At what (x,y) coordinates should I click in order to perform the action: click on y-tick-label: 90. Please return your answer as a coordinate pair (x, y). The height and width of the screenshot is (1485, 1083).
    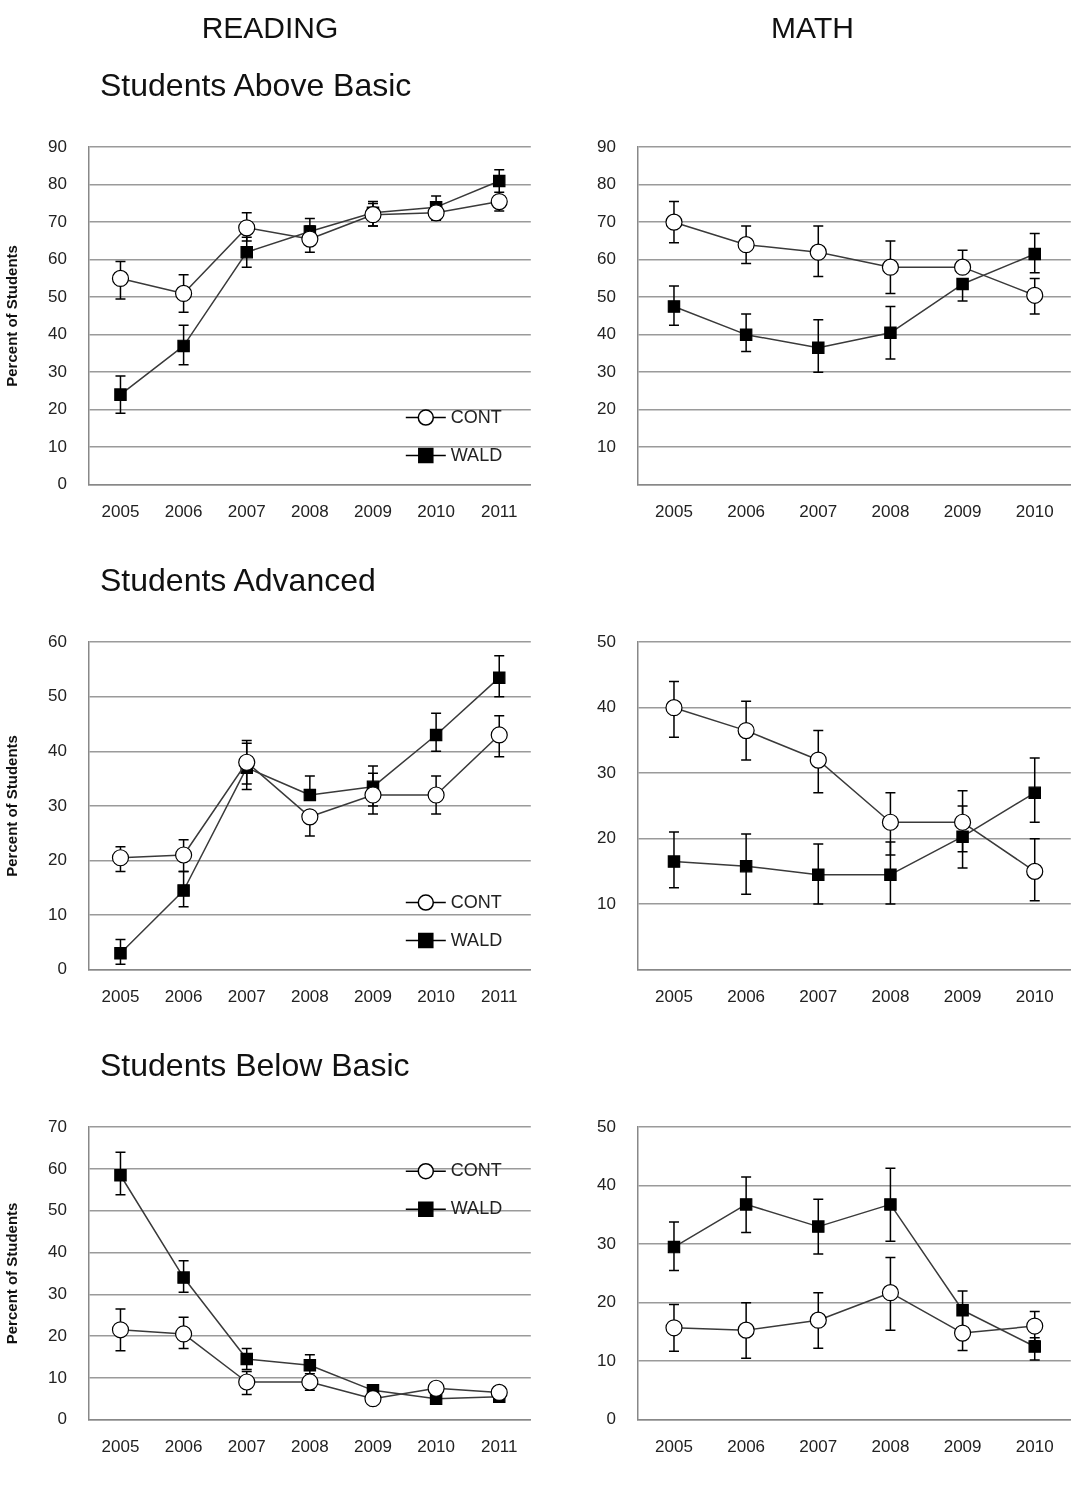
    Looking at the image, I should click on (57, 146).